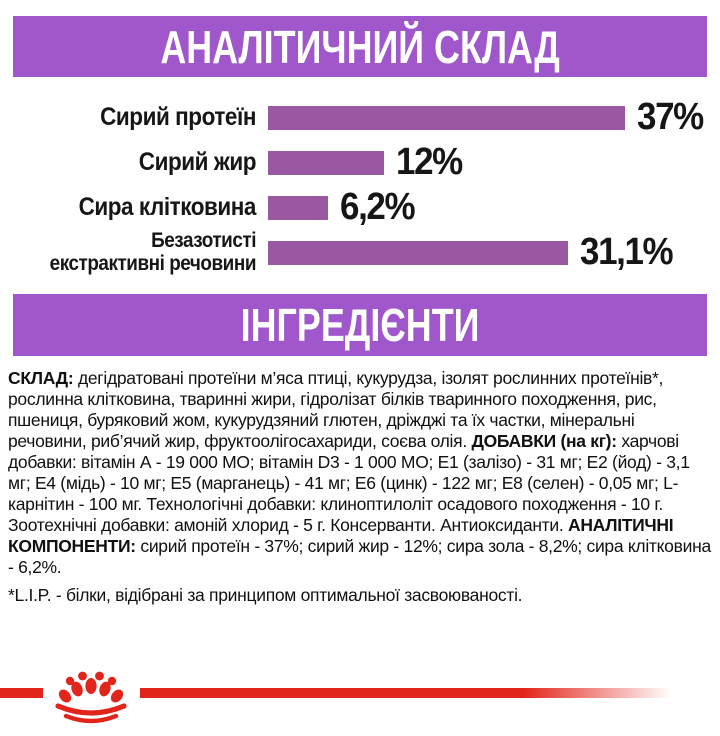  I want to click on bar-row: Безазотисті екстрактивні речовини 31,1%, so click(360, 251).